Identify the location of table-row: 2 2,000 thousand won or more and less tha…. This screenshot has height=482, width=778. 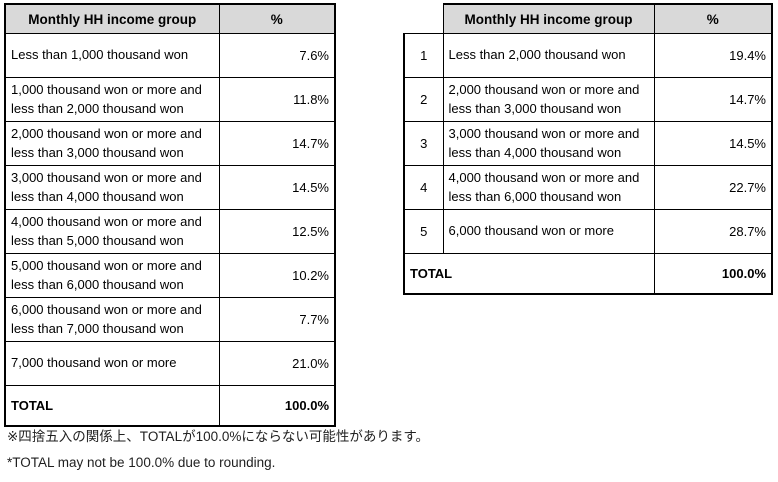
(588, 99).